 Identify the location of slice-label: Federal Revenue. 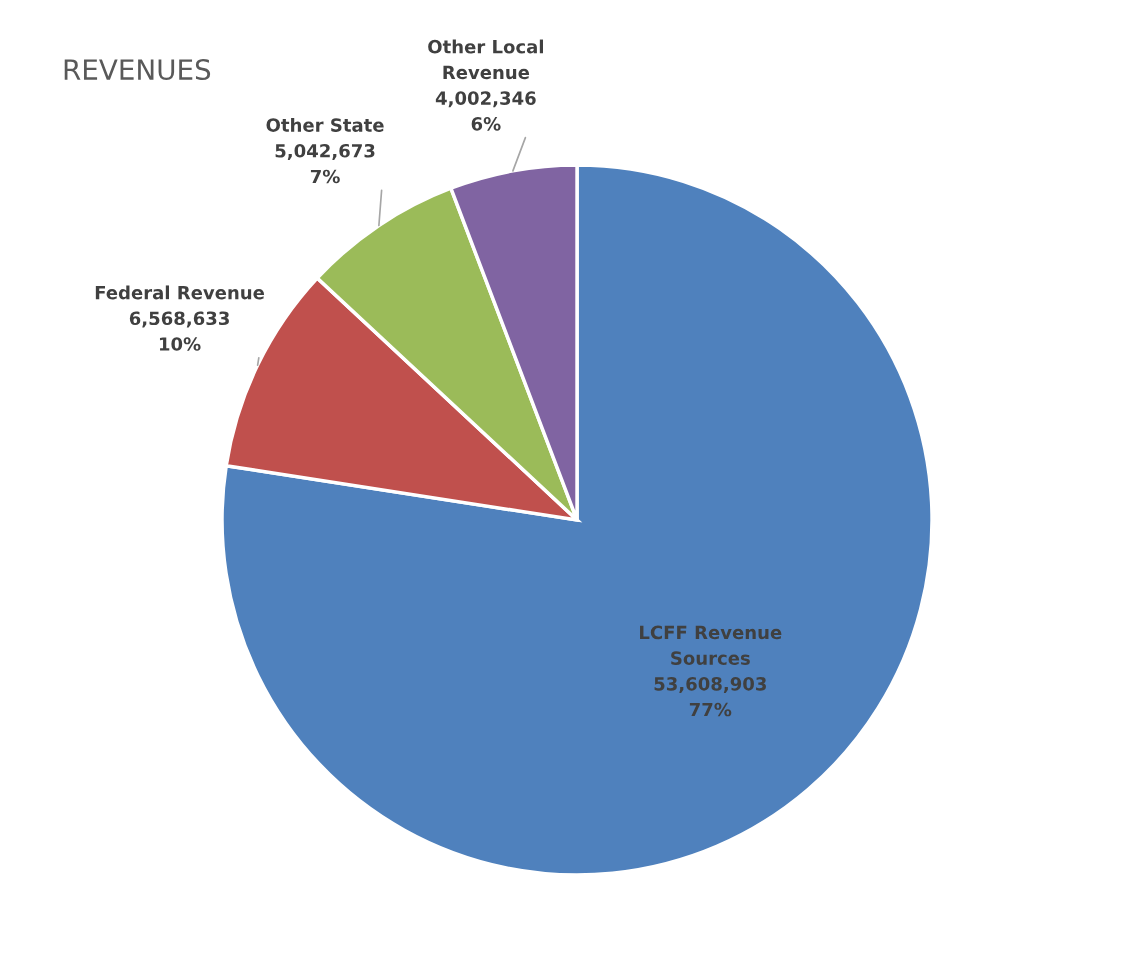
(180, 292).